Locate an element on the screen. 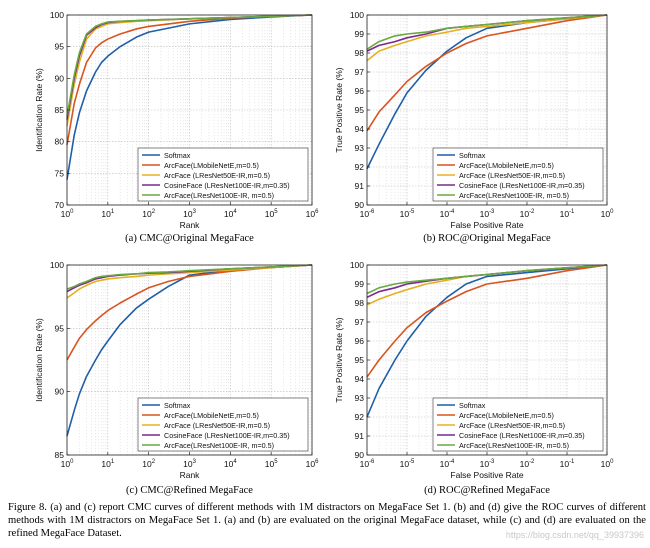 The image size is (650, 548). subfigure-caption: (d) ROC@Refined MegaFace is located at coordinates (487, 490).